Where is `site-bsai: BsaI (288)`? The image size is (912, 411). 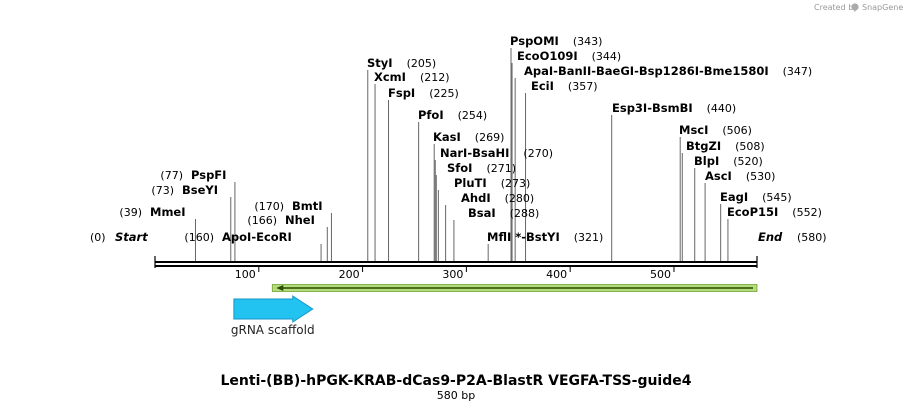 site-bsai: BsaI (288) is located at coordinates (503, 213).